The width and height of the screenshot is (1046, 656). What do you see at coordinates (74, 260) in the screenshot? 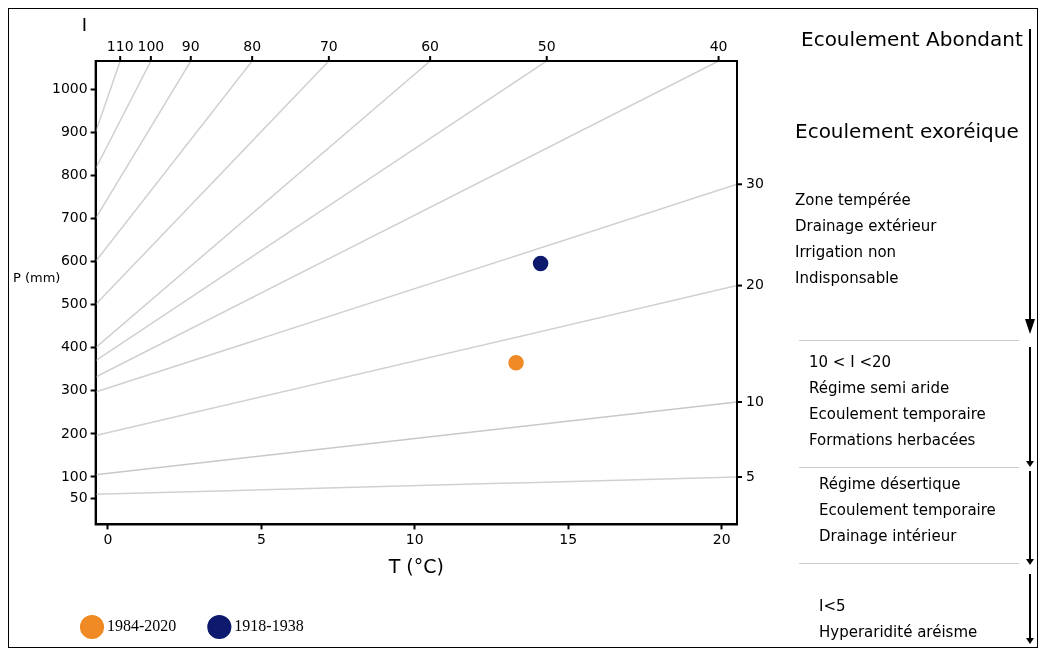
I see `y-tick-label: 600` at bounding box center [74, 260].